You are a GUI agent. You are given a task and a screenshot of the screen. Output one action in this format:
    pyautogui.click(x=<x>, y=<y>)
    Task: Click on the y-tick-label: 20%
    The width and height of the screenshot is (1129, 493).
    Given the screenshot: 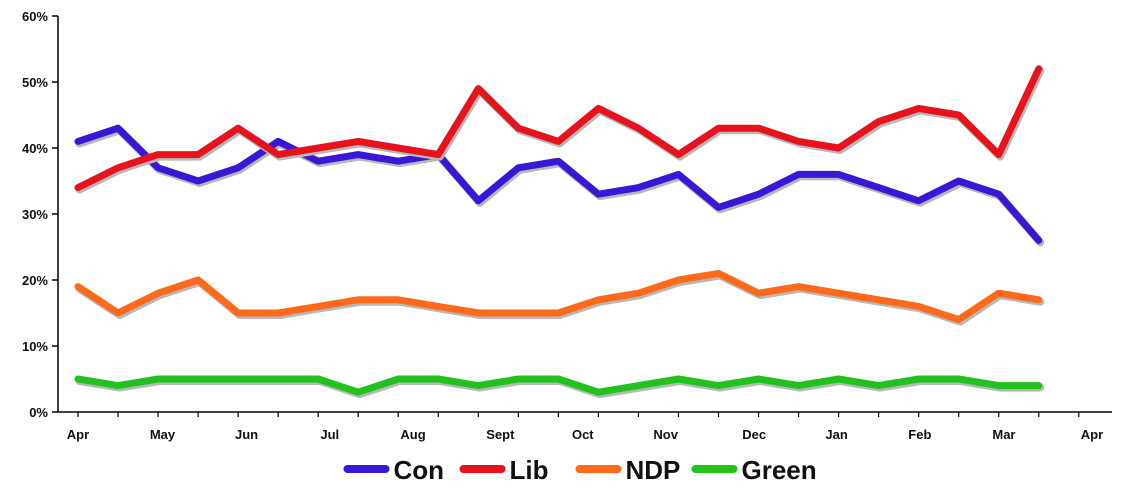 What is the action you would take?
    pyautogui.click(x=35, y=280)
    